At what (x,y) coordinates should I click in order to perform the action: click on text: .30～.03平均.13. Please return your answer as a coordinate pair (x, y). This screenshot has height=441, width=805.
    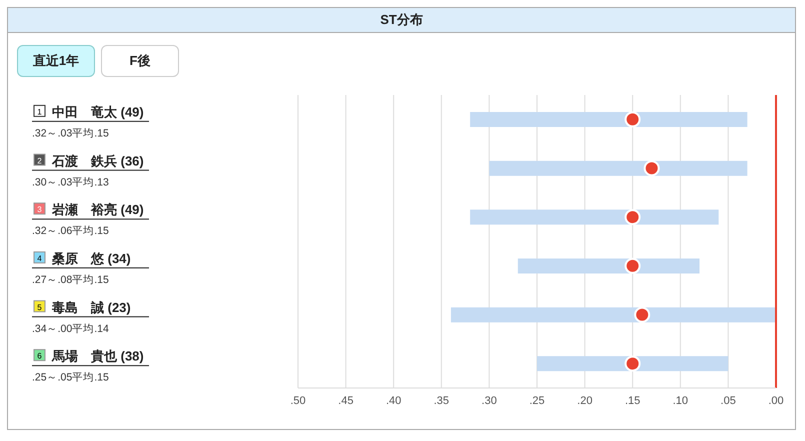
    Looking at the image, I should click on (70, 182).